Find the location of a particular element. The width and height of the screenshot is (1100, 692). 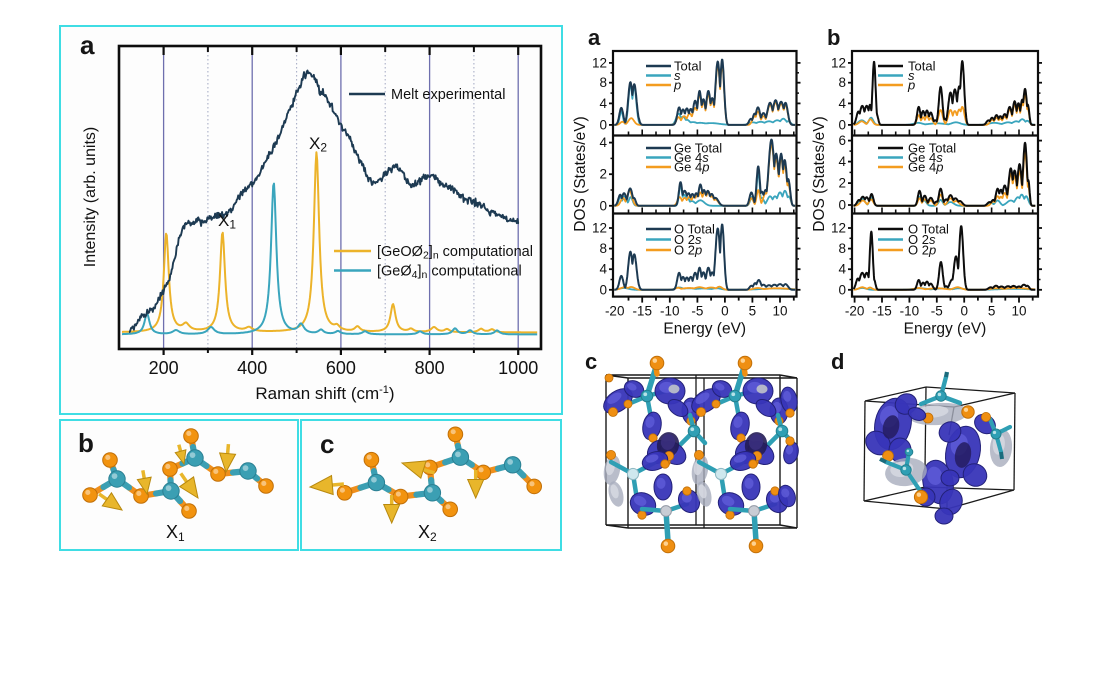

svg-text: Intensity (arb. units) is located at coordinates (90, 197).